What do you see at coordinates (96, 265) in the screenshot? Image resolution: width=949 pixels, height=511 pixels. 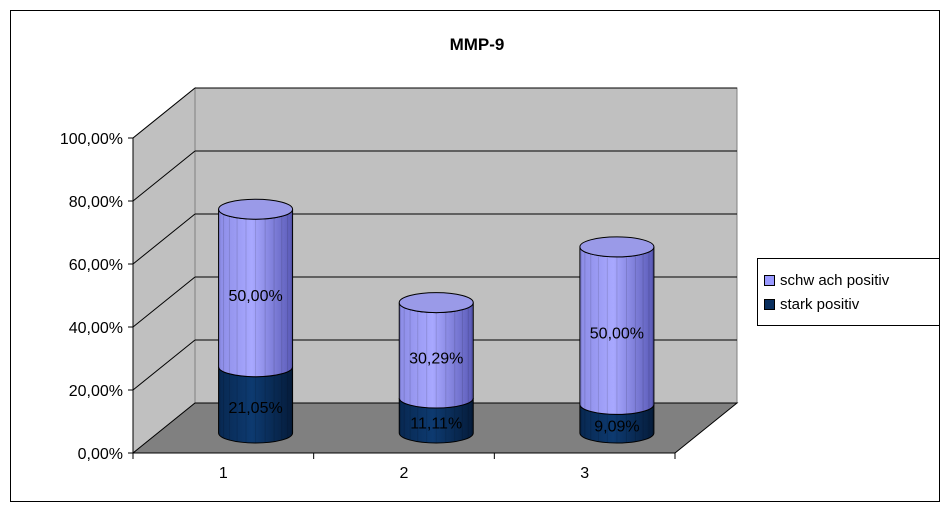 I see `y-tick-label: 60,00%` at bounding box center [96, 265].